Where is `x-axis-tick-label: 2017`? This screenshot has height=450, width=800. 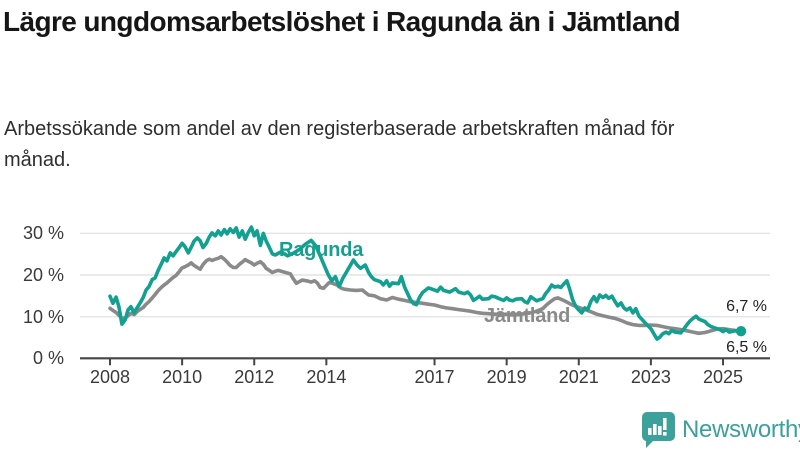 x-axis-tick-label: 2017 is located at coordinates (434, 377).